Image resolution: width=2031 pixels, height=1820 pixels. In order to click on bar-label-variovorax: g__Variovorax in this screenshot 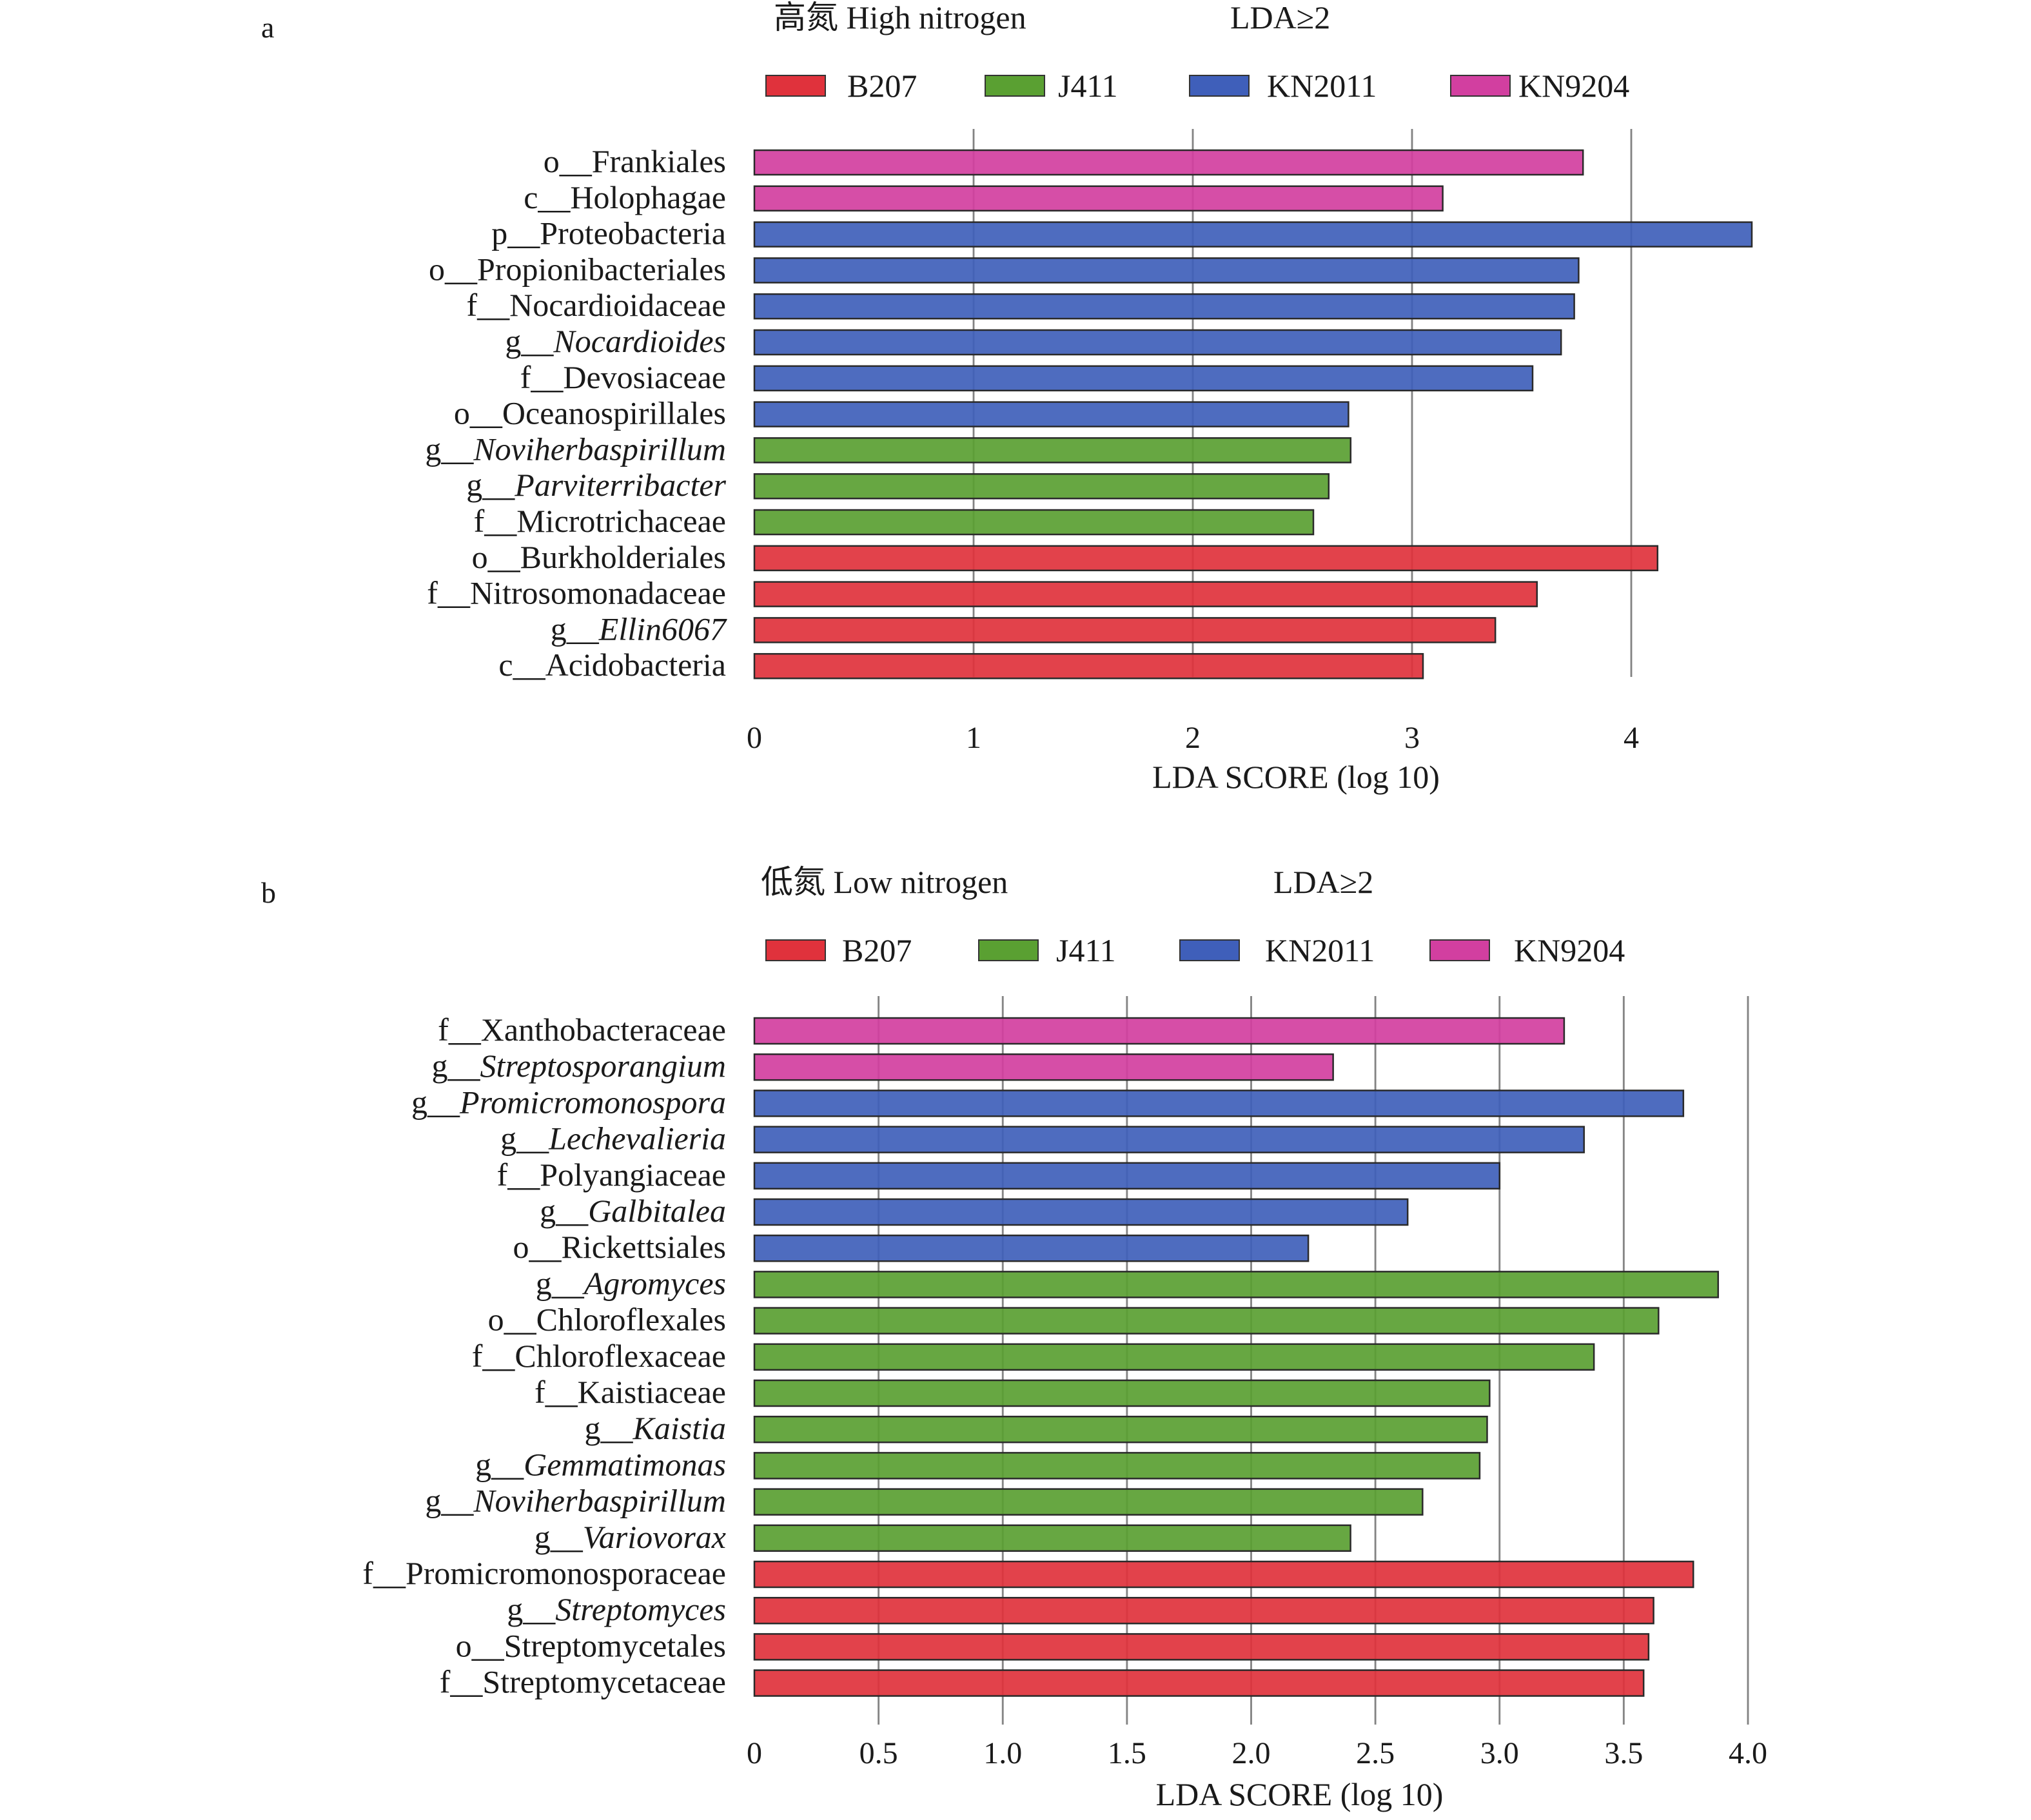, I will do `click(630, 1537)`.